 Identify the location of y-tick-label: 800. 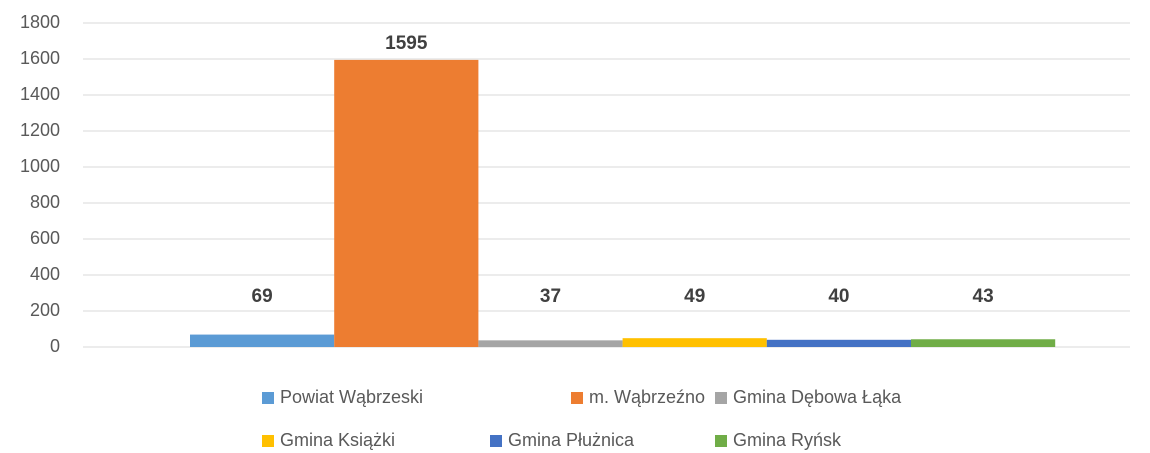
(45, 202).